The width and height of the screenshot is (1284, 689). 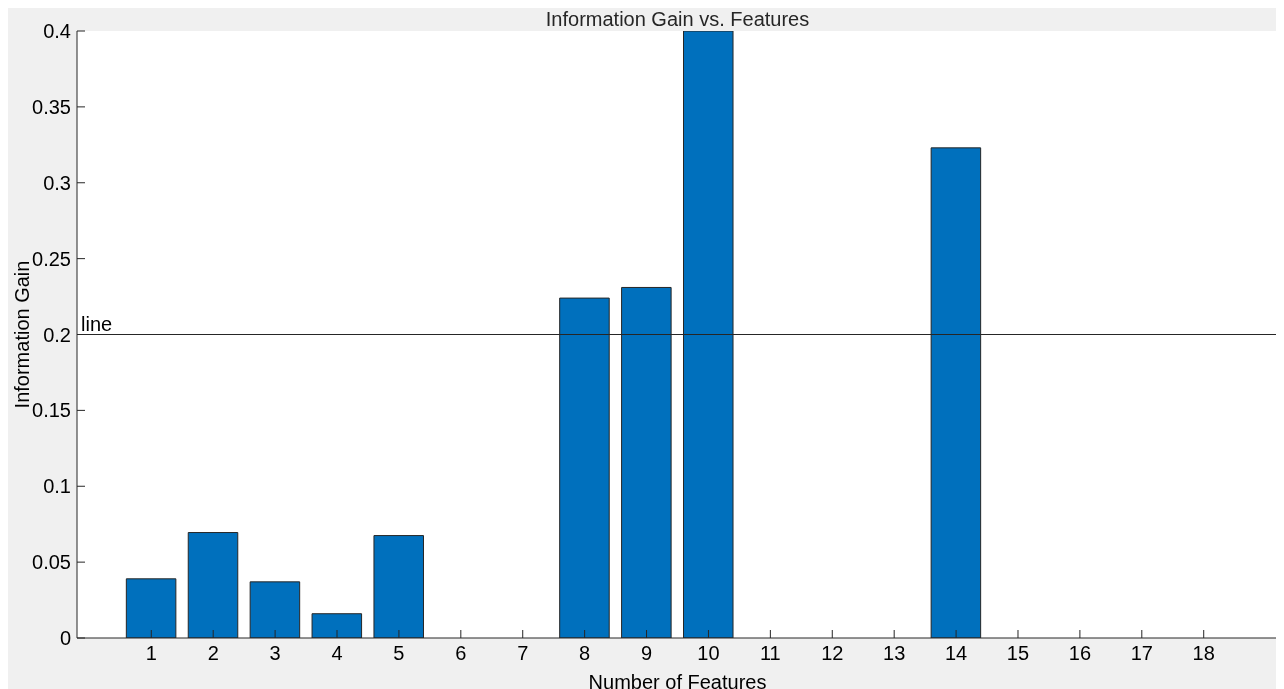 I want to click on x-tick-label: 12, so click(x=832, y=653).